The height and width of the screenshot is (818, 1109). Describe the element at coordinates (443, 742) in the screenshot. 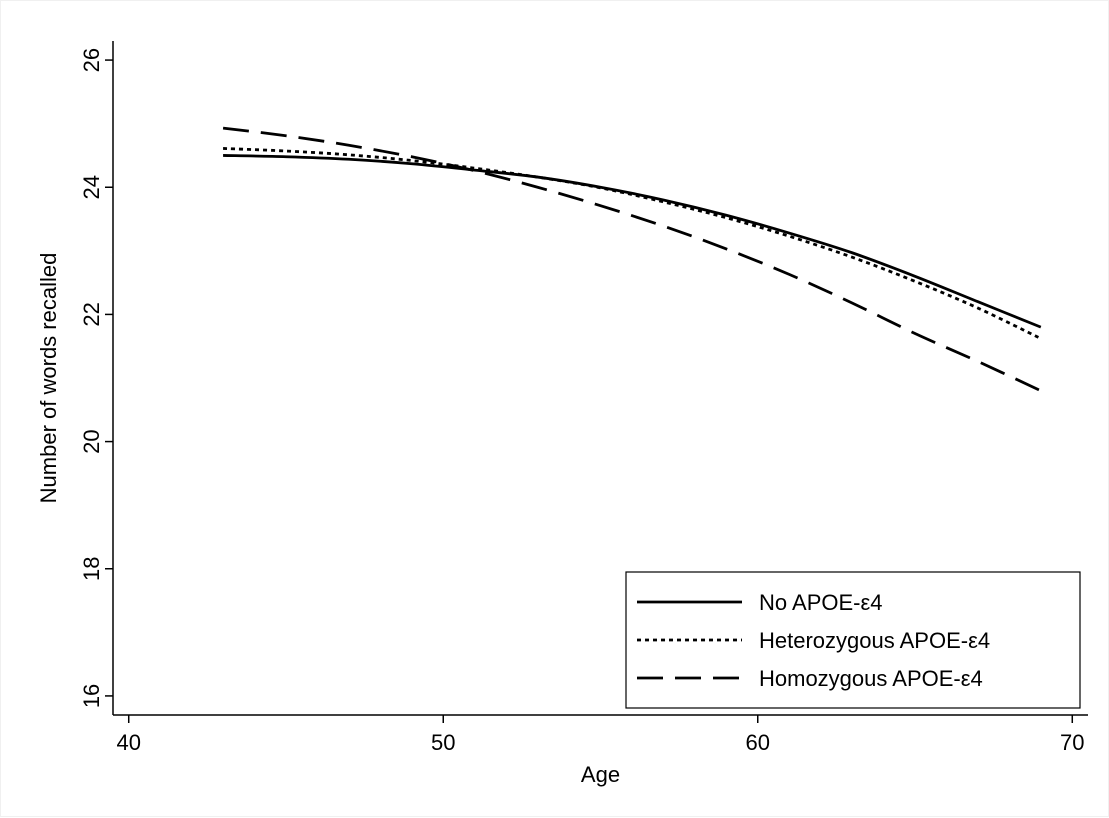

I see `x-tick-label: 50` at that location.